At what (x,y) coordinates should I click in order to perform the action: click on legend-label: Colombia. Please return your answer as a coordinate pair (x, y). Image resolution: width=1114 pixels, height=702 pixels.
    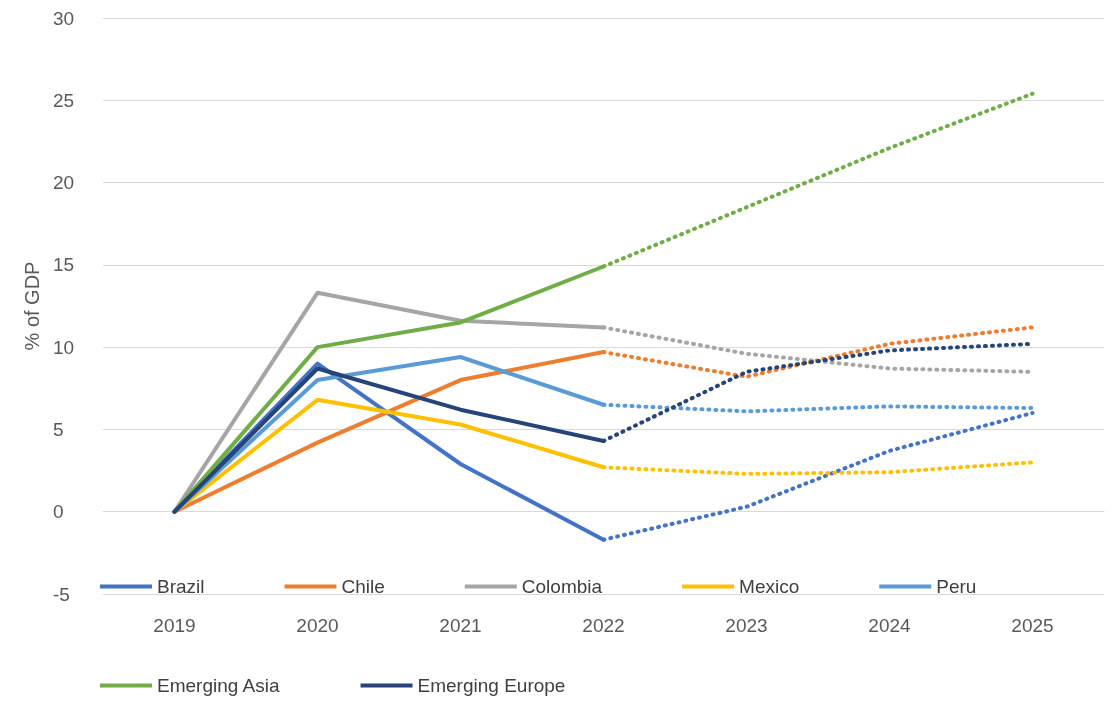
    Looking at the image, I should click on (562, 586).